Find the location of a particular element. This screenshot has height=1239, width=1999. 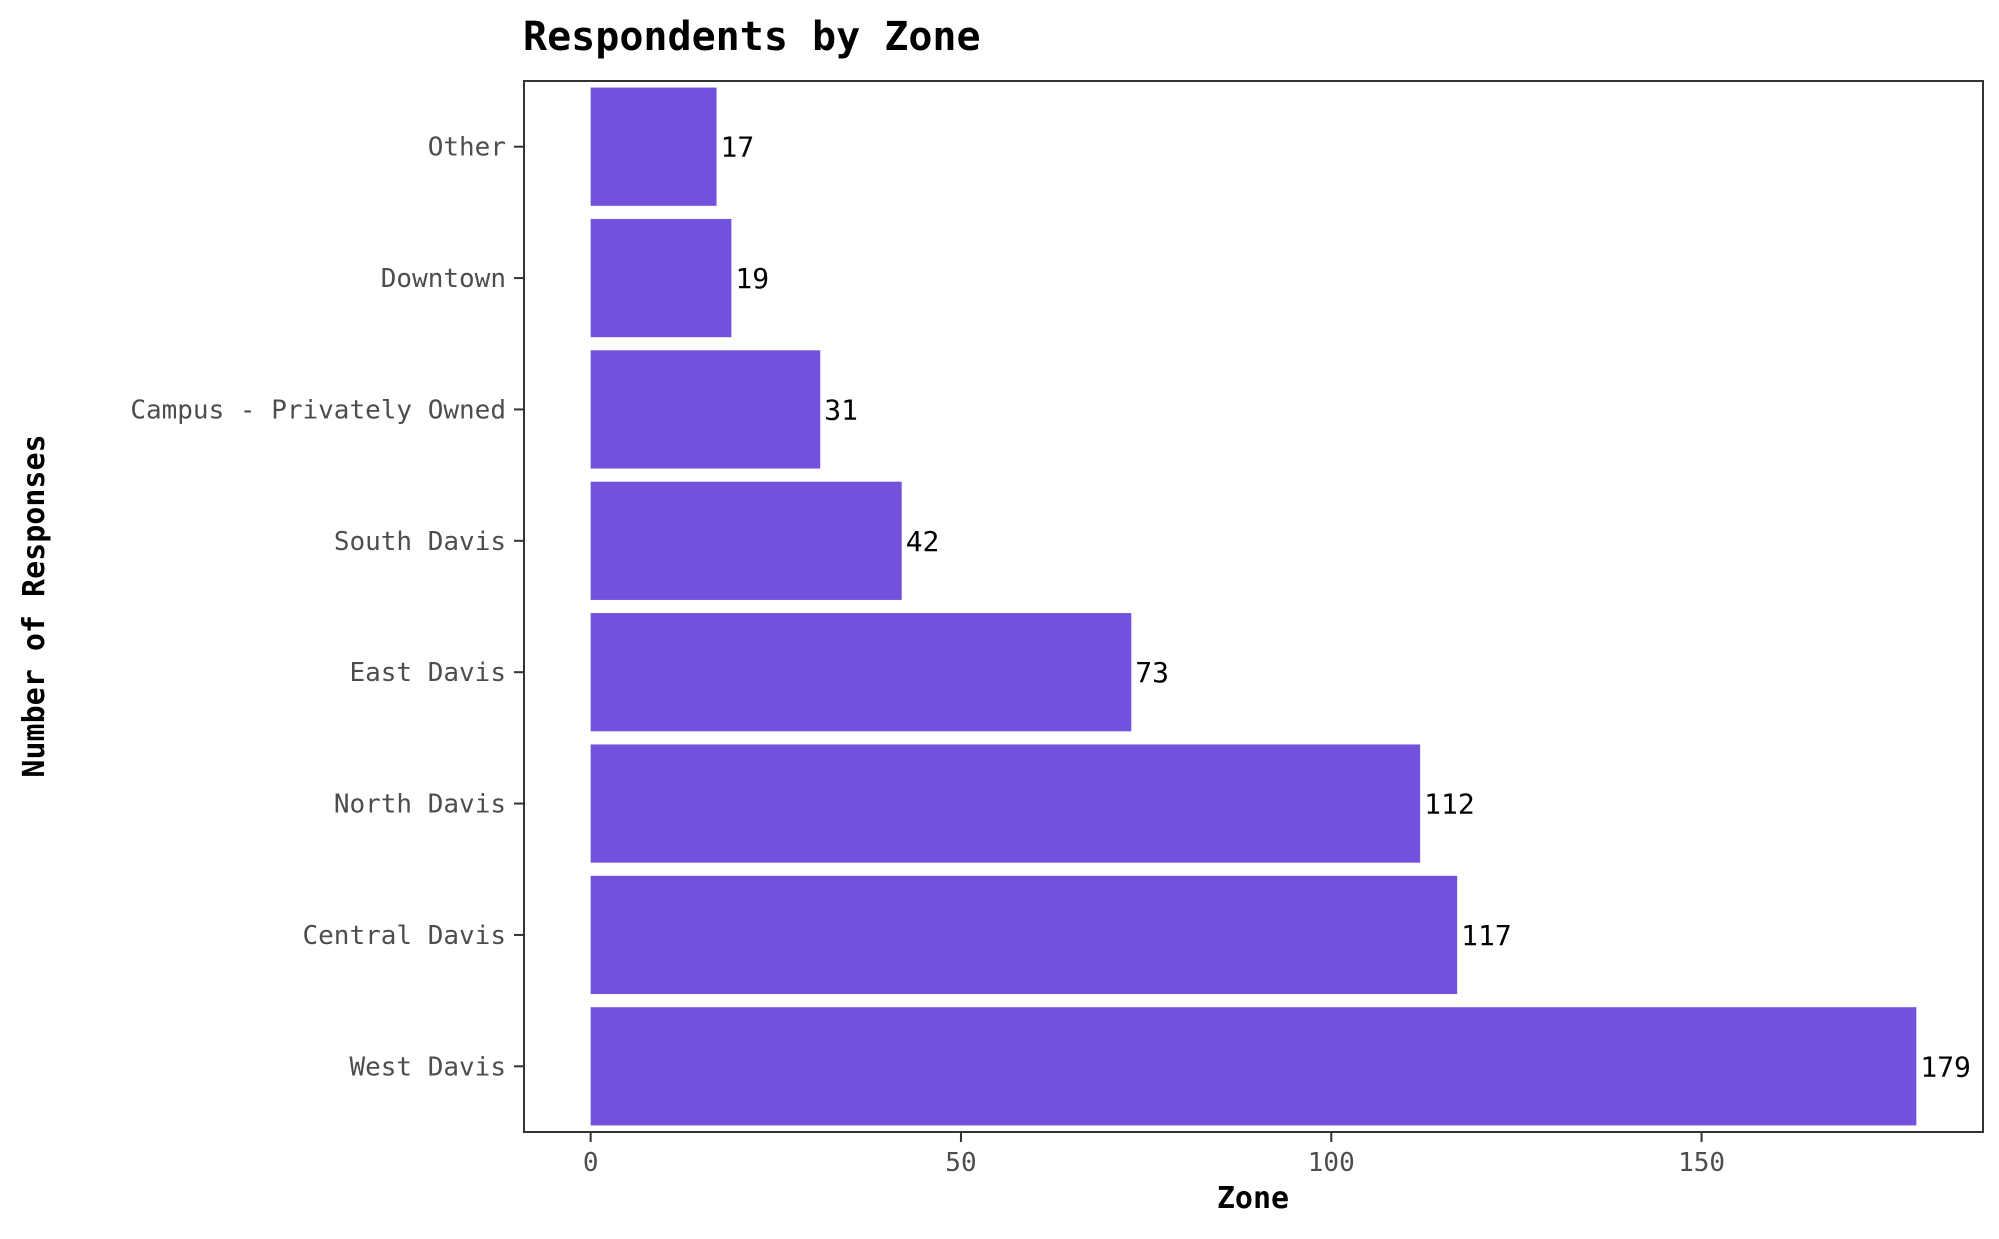

data-label: 17 is located at coordinates (738, 147).